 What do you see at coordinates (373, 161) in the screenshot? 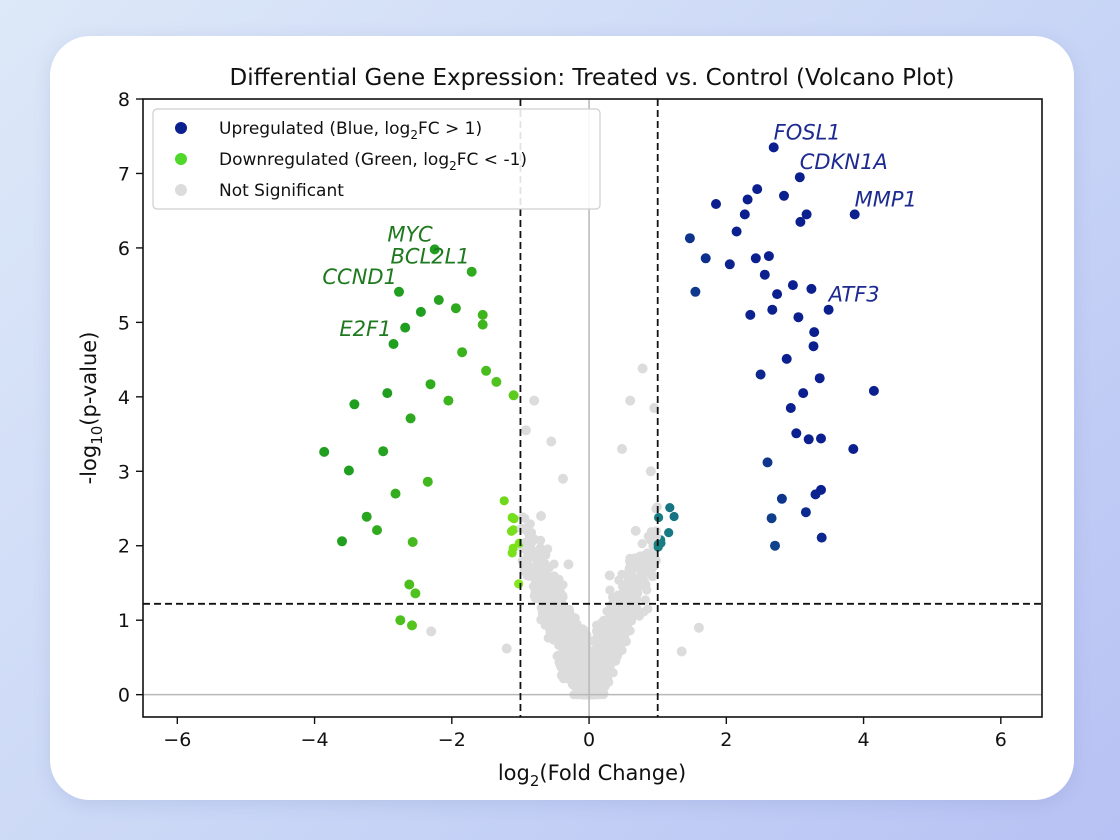
I see `legend-label-down: Downregulated (Green, log2FC < -1)` at bounding box center [373, 161].